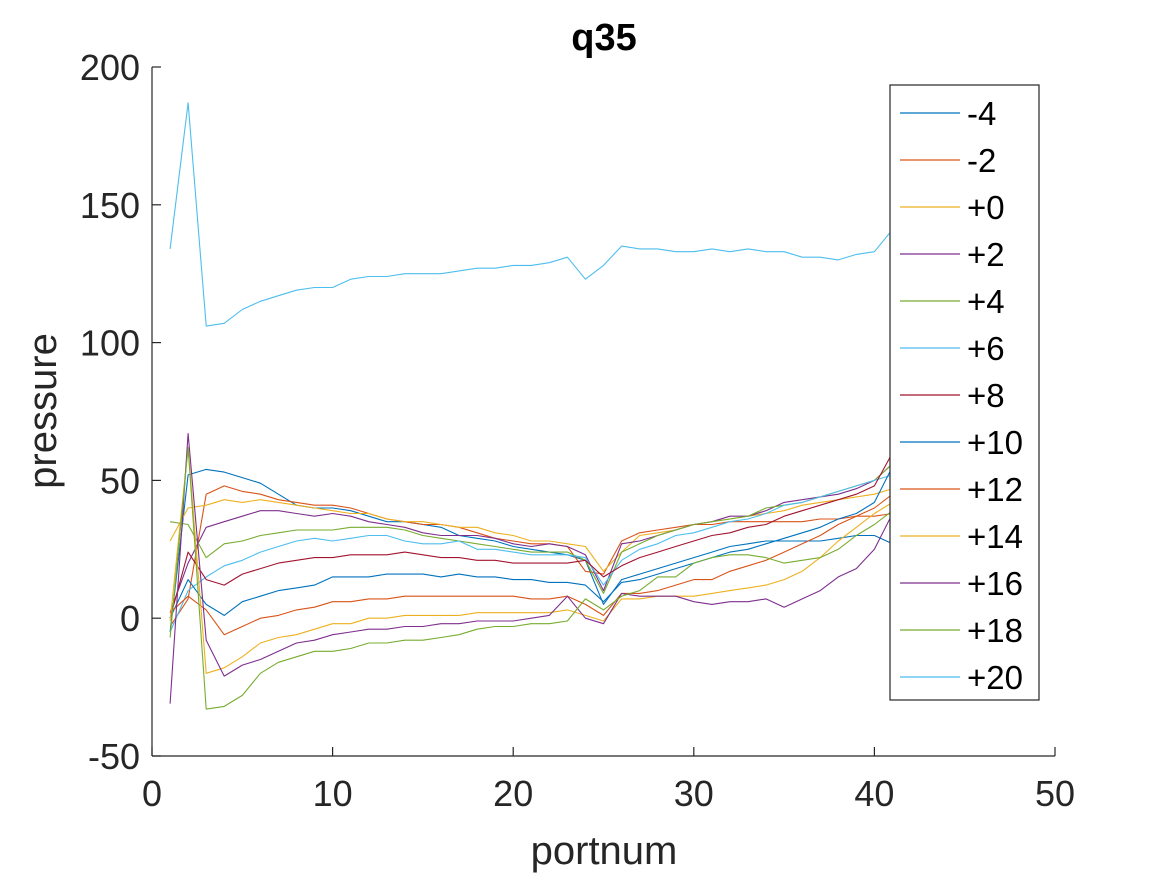 This screenshot has width=1167, height=875. I want to click on legend-entry: +0, so click(986, 207).